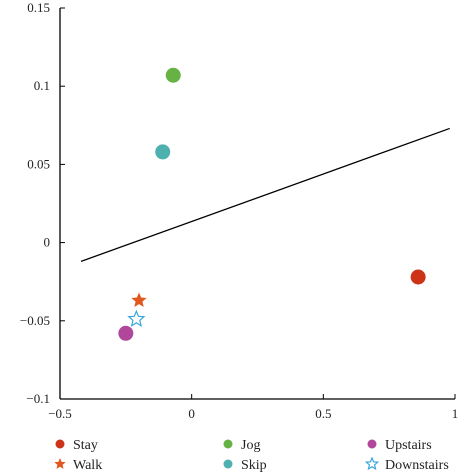 The height and width of the screenshot is (474, 474). I want to click on legend: Stay Walk Jog Skip Upstairs Downstairs, so click(251, 455).